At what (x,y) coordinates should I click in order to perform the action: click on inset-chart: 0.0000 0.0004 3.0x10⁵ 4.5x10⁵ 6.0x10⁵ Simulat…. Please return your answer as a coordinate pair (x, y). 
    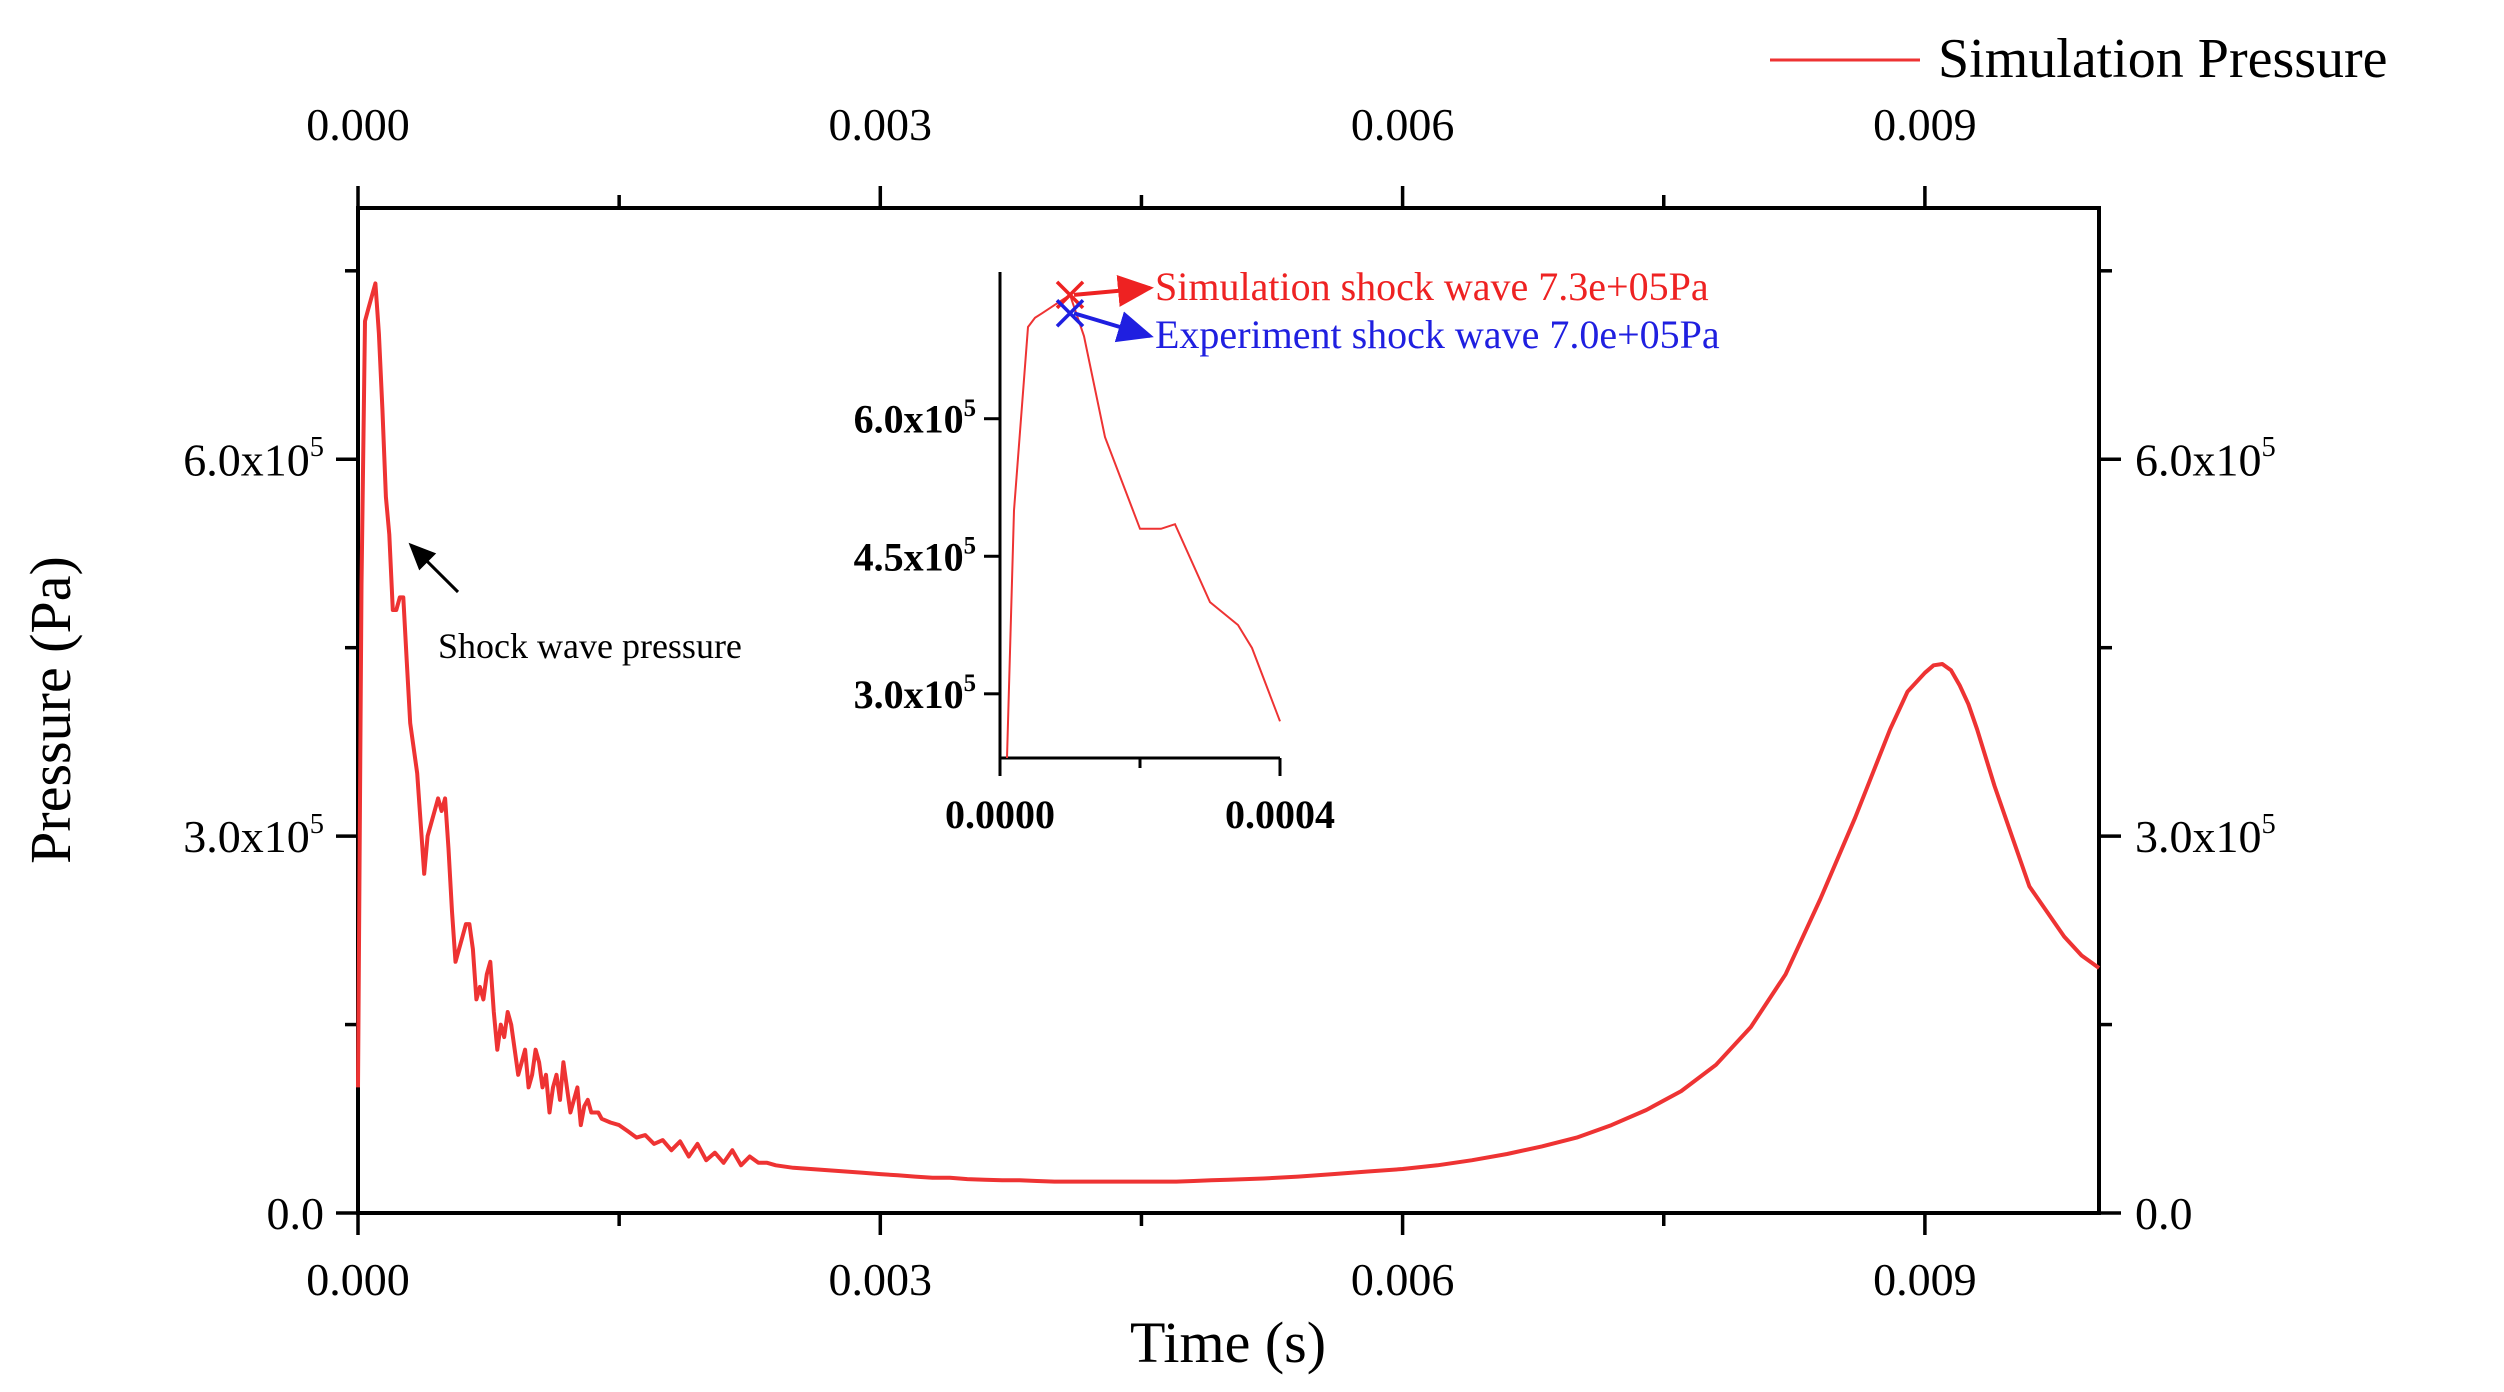
    Looking at the image, I should click on (1287, 550).